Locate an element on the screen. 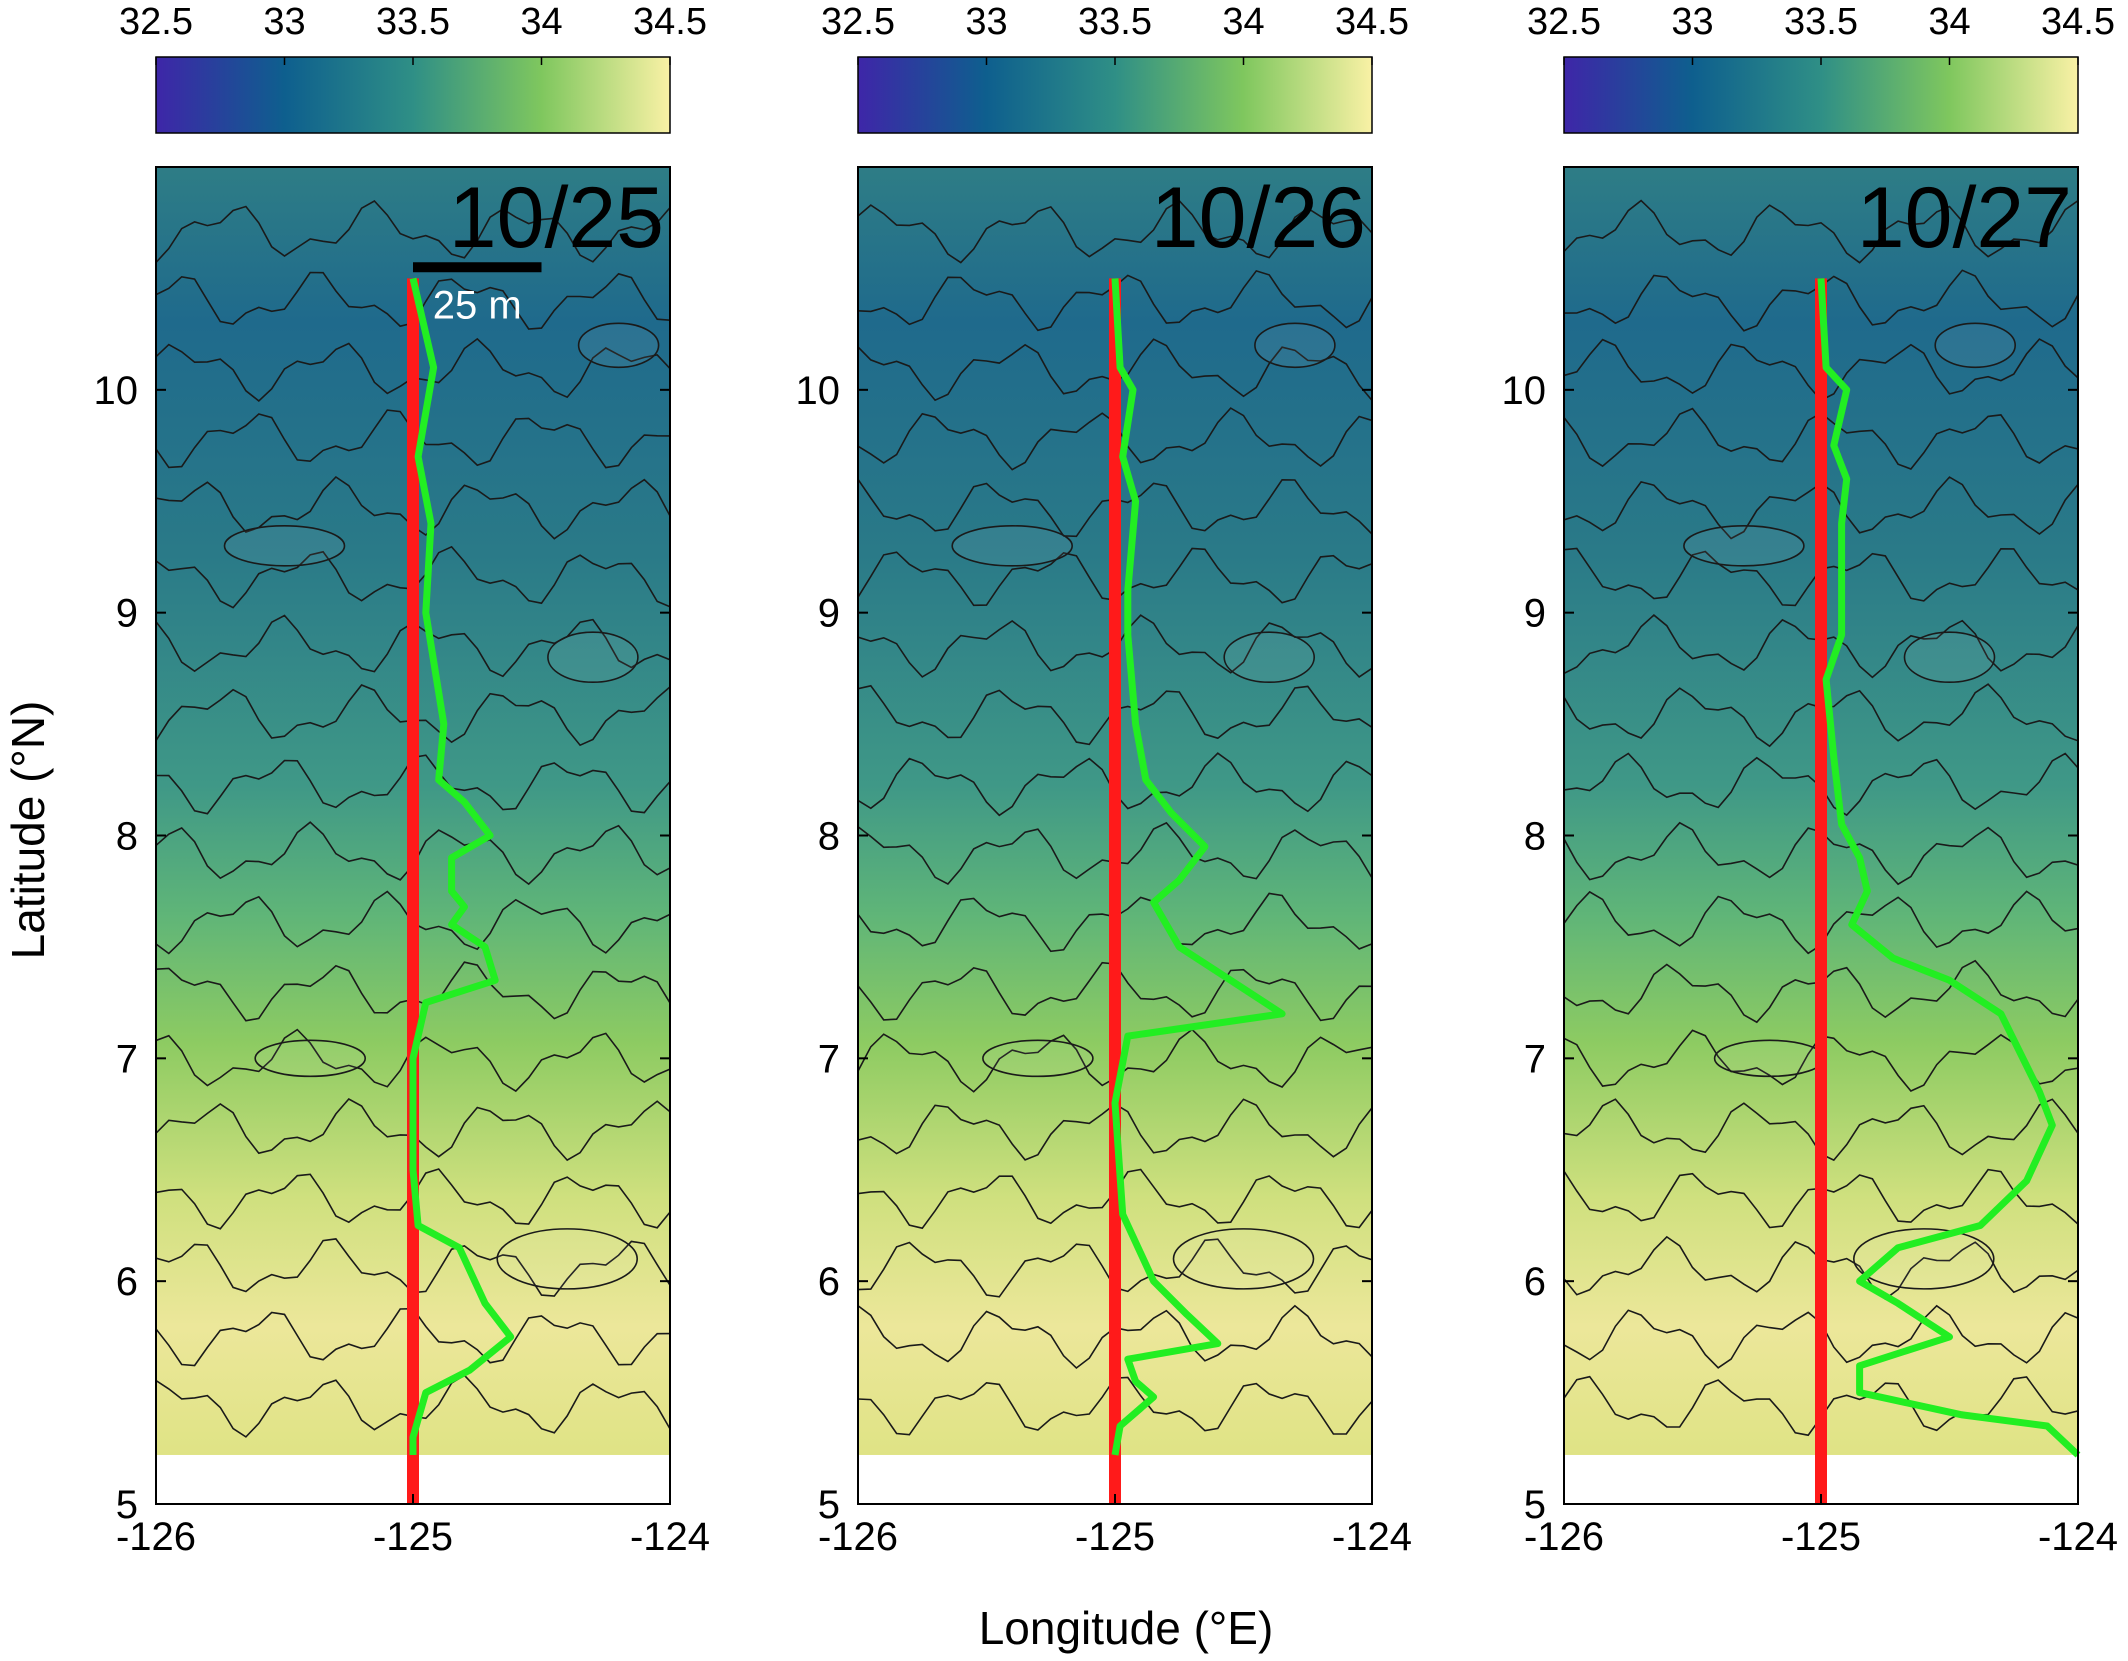 The width and height of the screenshot is (2128, 1661). panel-date: 10/27 is located at coordinates (1964, 218).